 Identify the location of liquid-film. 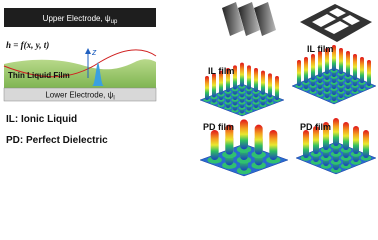
(80, 73).